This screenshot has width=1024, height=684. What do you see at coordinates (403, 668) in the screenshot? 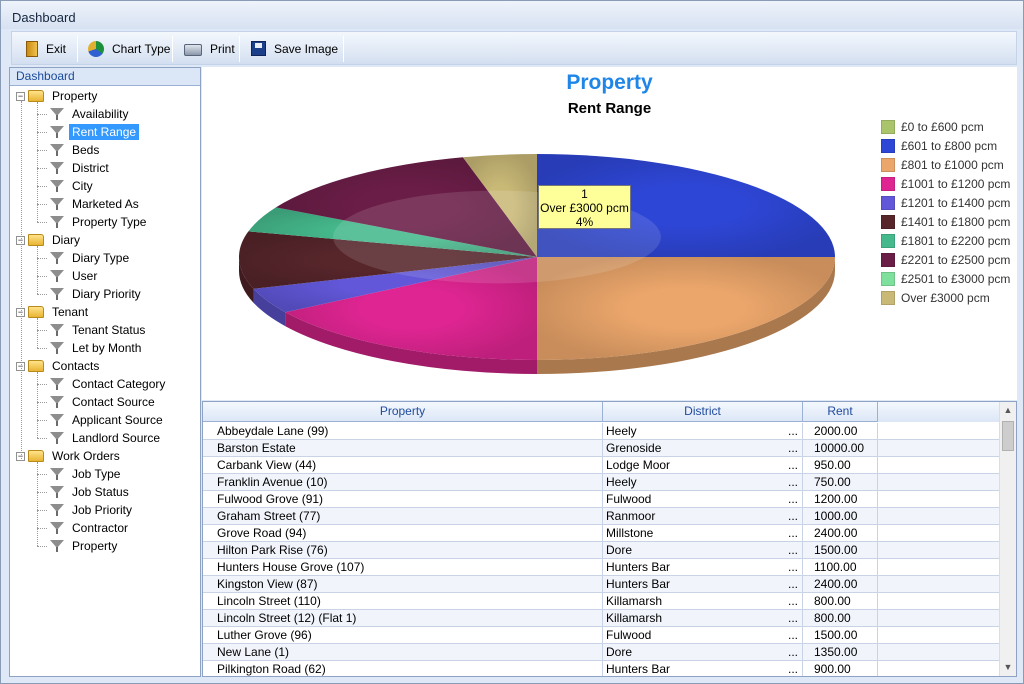
I see `cell-property: Pilkington Road (62)` at bounding box center [403, 668].